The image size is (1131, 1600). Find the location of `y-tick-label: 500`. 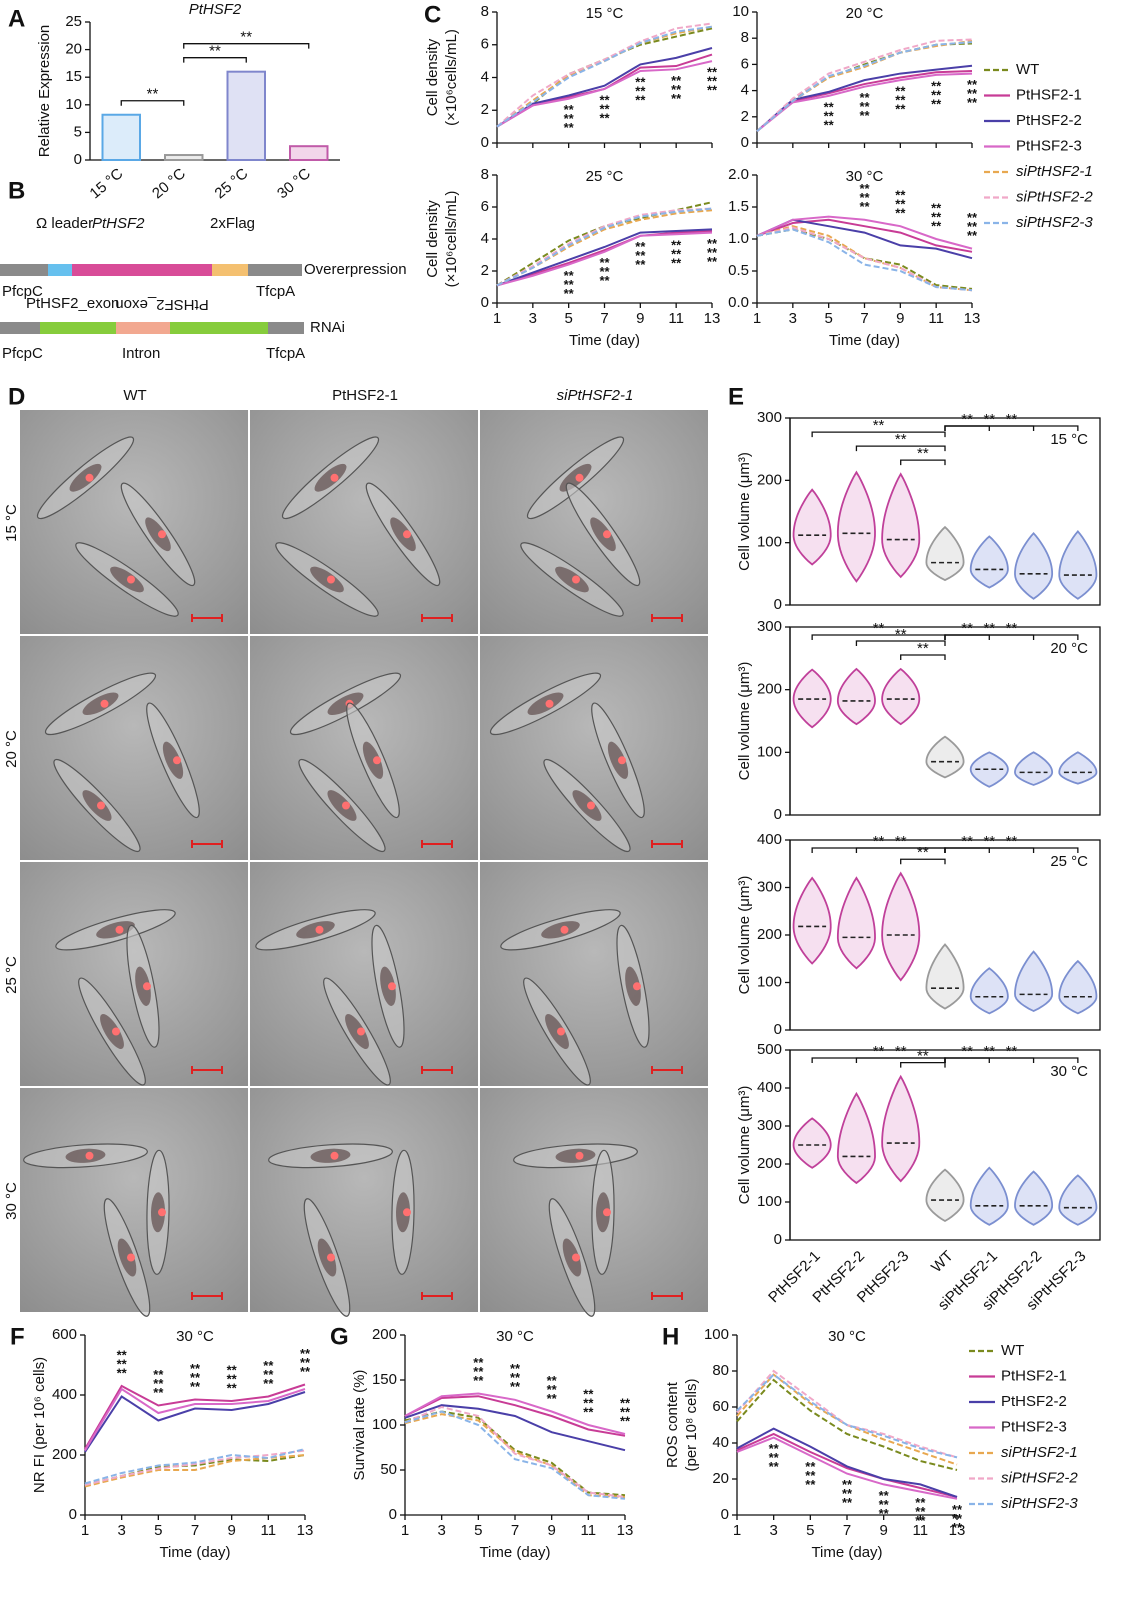

y-tick-label: 500 is located at coordinates (769, 1049).